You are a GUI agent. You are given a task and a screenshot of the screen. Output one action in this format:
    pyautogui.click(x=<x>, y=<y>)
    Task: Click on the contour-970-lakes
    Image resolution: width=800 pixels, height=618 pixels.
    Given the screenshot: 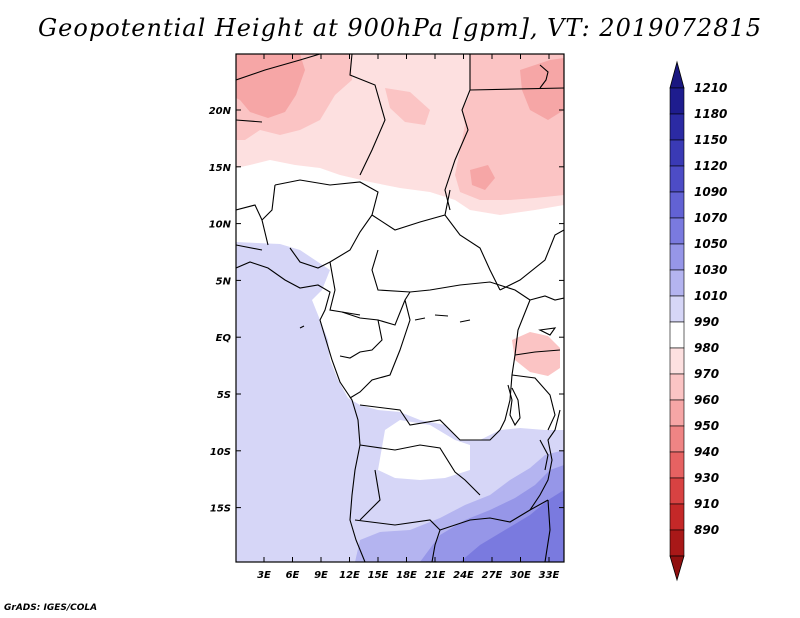 What is the action you would take?
    pyautogui.click(x=536, y=354)
    